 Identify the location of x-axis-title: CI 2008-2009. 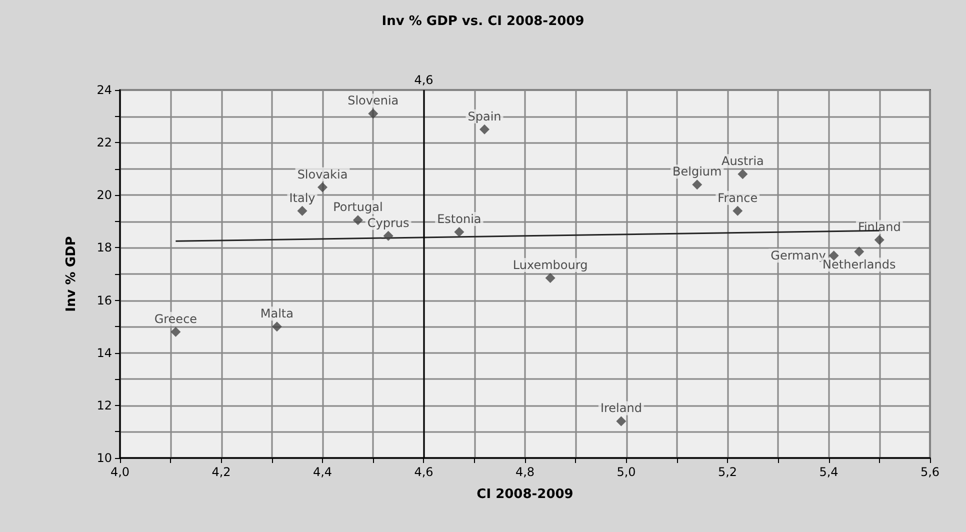
(525, 494).